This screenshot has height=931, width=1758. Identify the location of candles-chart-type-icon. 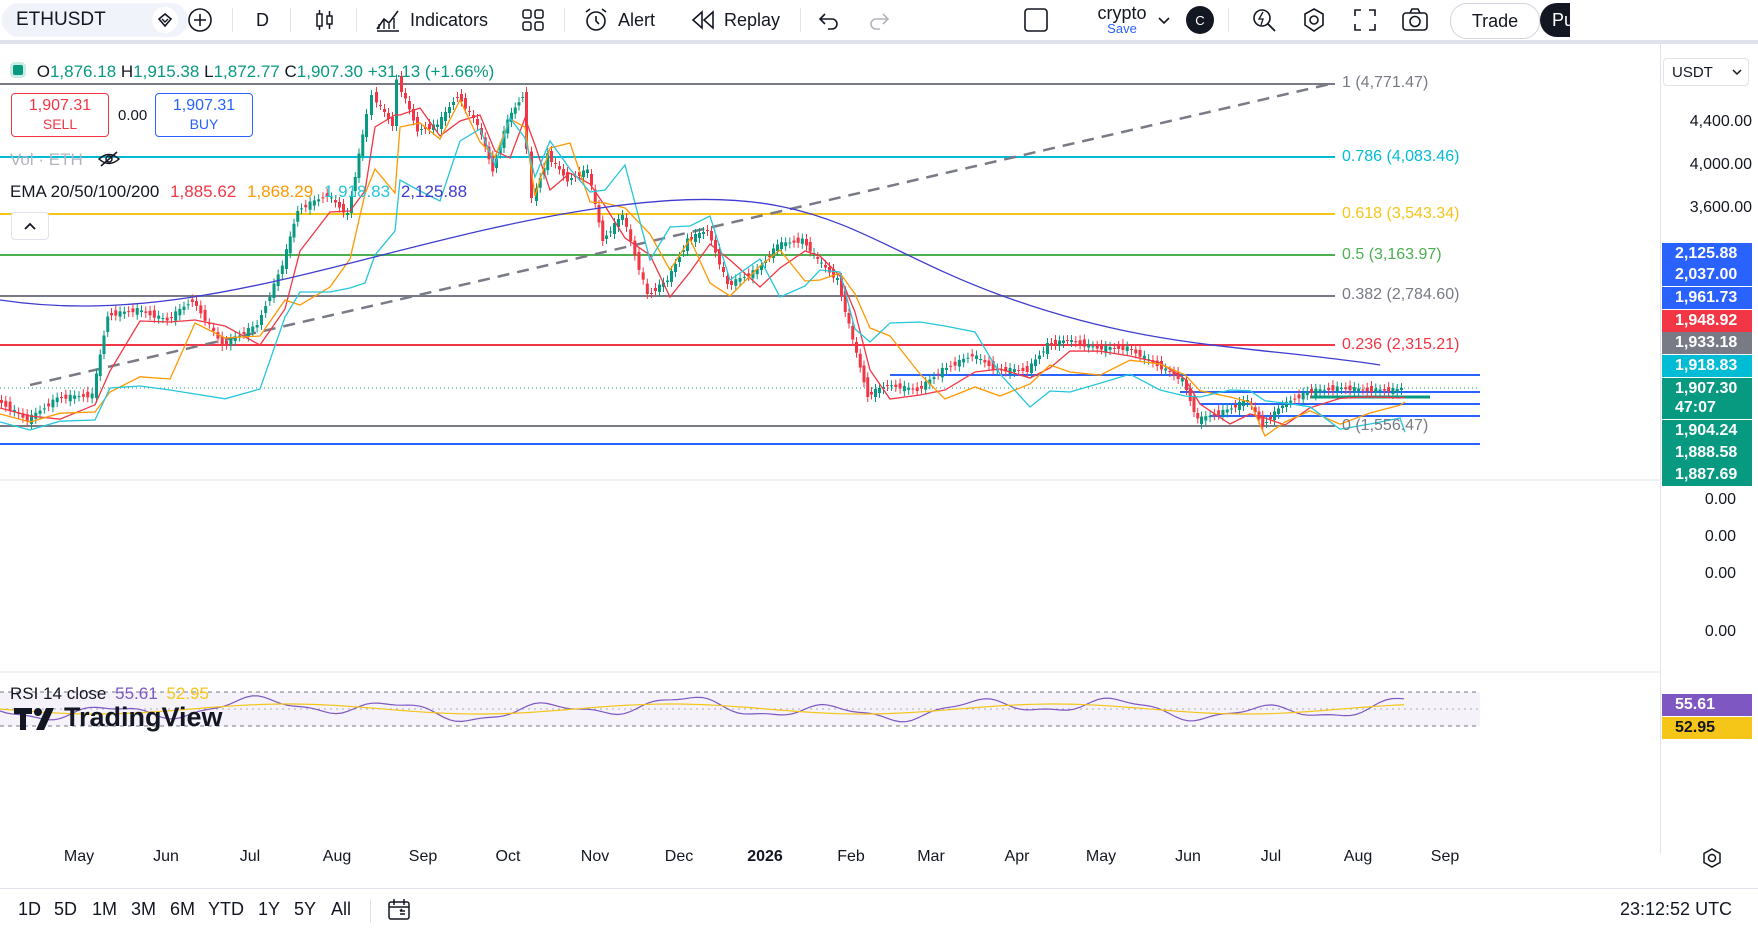
(325, 20).